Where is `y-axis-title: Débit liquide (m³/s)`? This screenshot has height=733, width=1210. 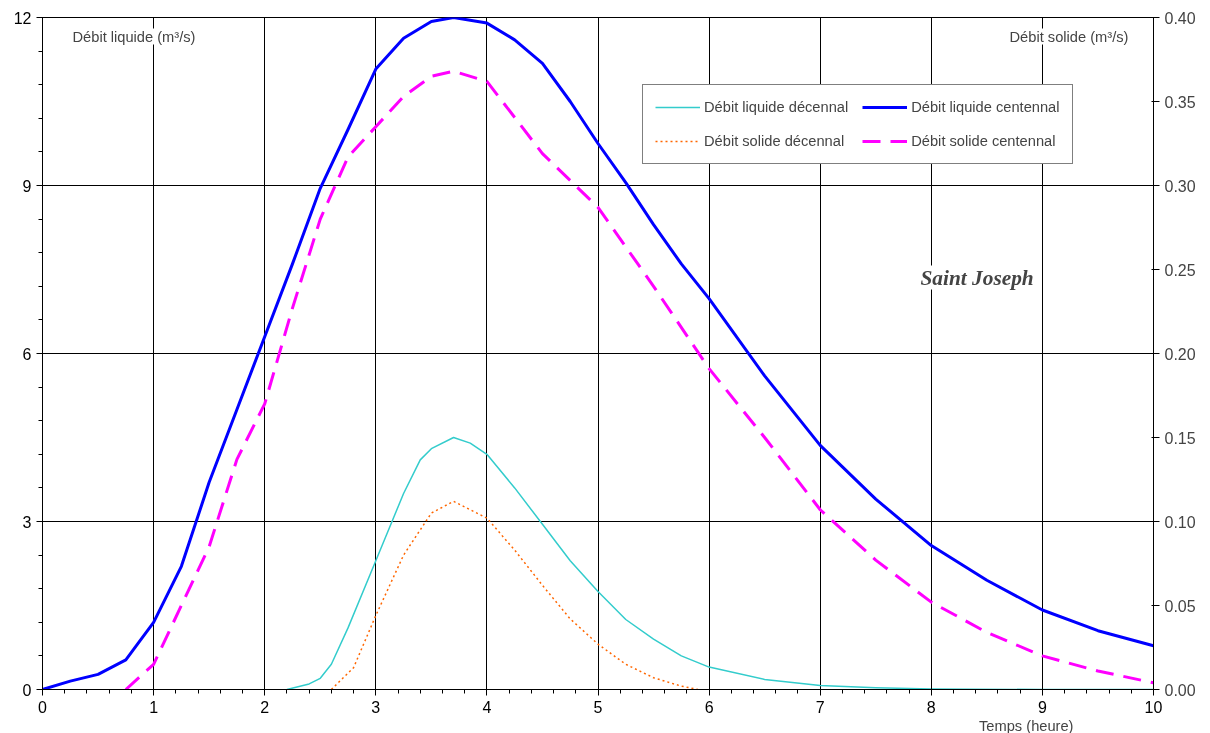
y-axis-title: Débit liquide (m³/s) is located at coordinates (134, 36).